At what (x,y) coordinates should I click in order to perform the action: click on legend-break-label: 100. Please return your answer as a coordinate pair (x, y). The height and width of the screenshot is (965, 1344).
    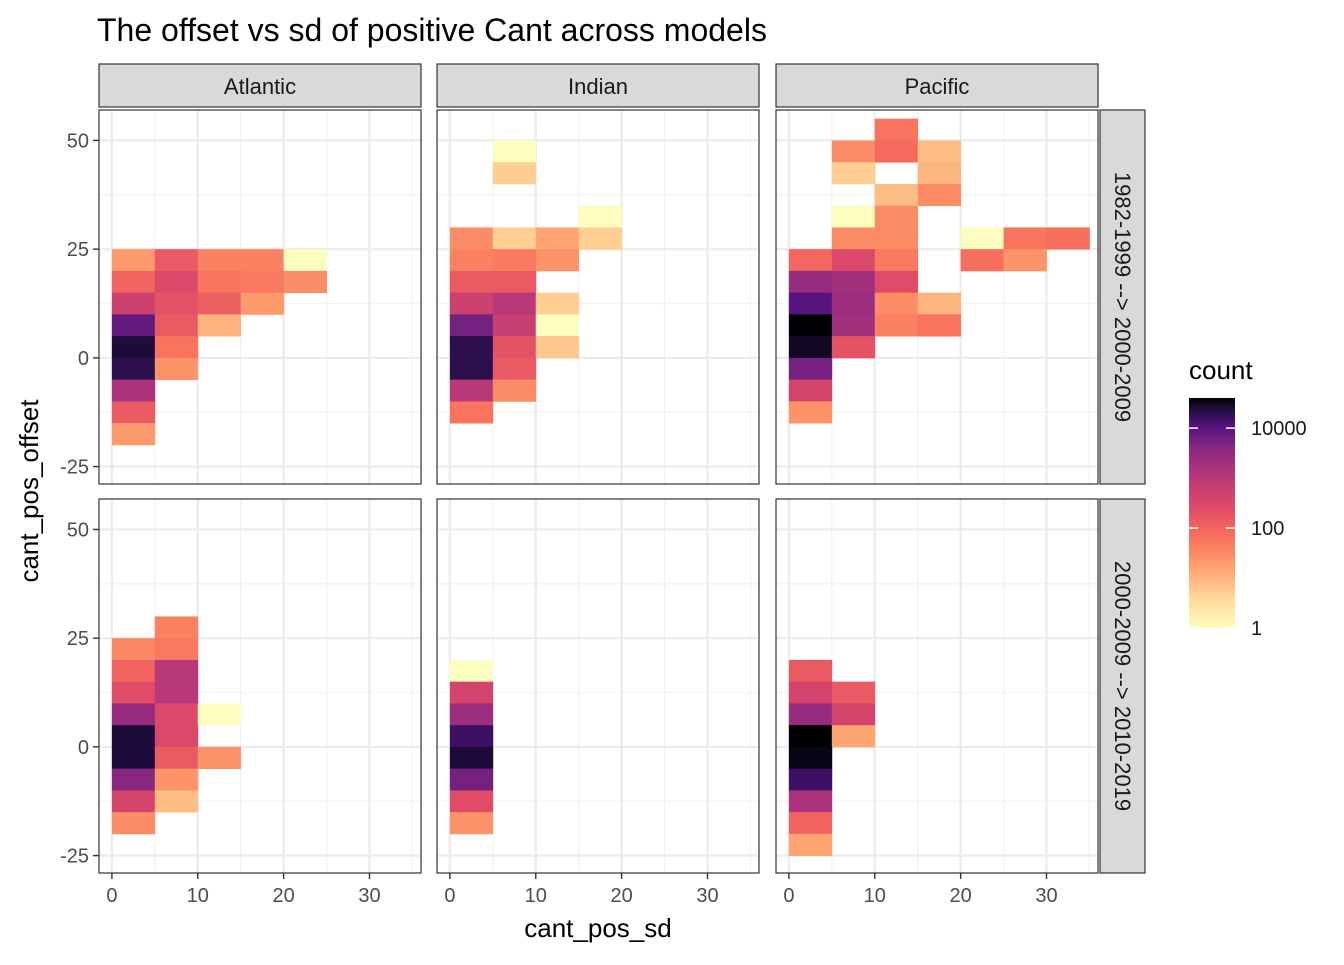
    Looking at the image, I should click on (1267, 529).